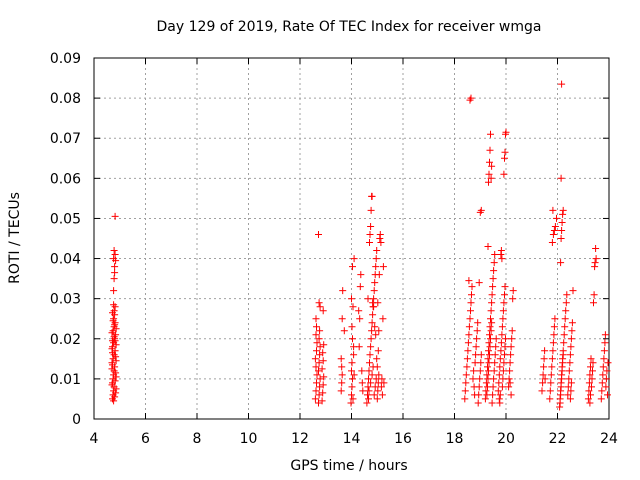 Image resolution: width=640 pixels, height=480 pixels. What do you see at coordinates (65, 380) in the screenshot?
I see `y-tick-label: 0.01` at bounding box center [65, 380].